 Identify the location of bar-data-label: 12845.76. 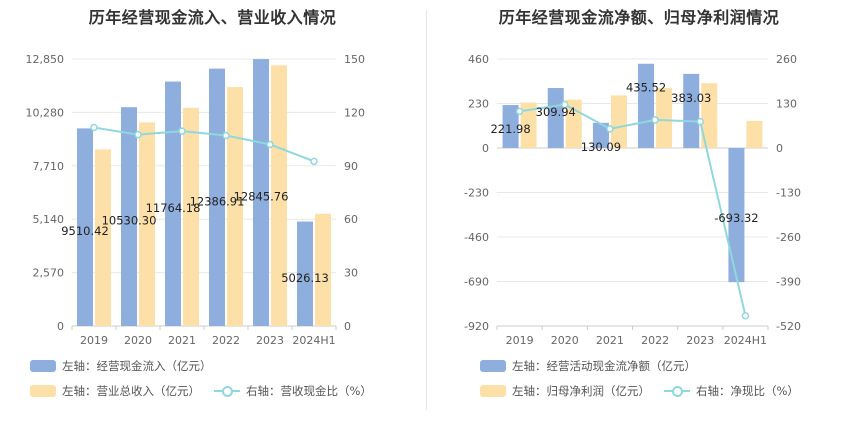
(261, 197).